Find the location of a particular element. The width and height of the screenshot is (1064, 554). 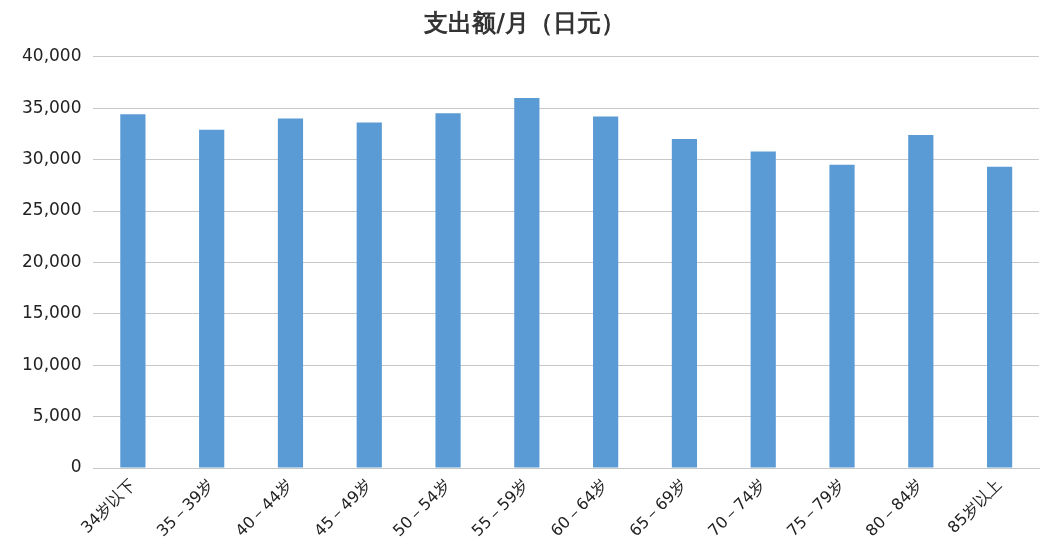

y-tick-label: 0 is located at coordinates (76, 466).